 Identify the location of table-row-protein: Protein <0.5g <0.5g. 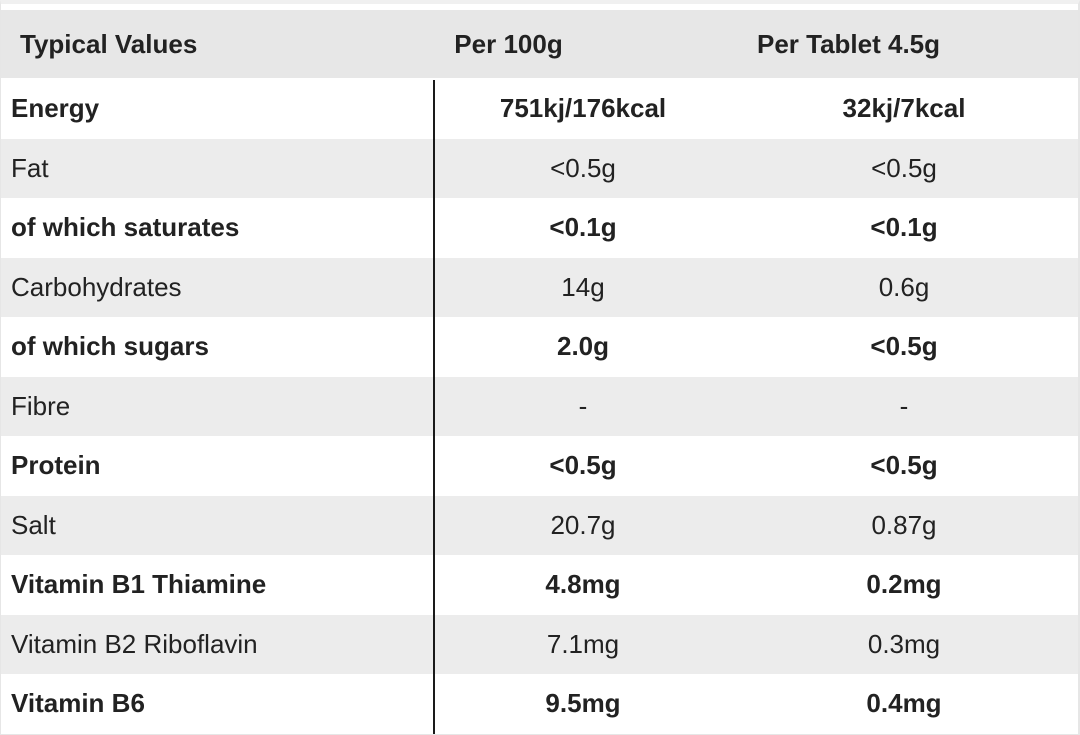
(539, 466).